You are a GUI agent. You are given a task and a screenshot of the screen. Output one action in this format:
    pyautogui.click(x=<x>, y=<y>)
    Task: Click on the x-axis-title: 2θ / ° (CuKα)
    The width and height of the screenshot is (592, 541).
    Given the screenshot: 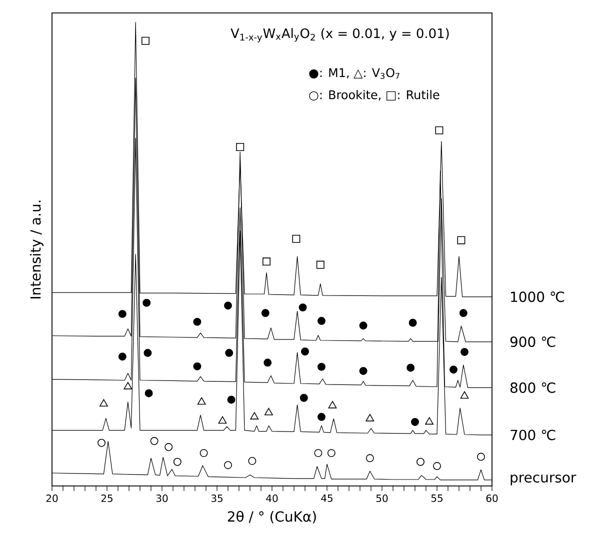 What is the action you would take?
    pyautogui.click(x=272, y=517)
    